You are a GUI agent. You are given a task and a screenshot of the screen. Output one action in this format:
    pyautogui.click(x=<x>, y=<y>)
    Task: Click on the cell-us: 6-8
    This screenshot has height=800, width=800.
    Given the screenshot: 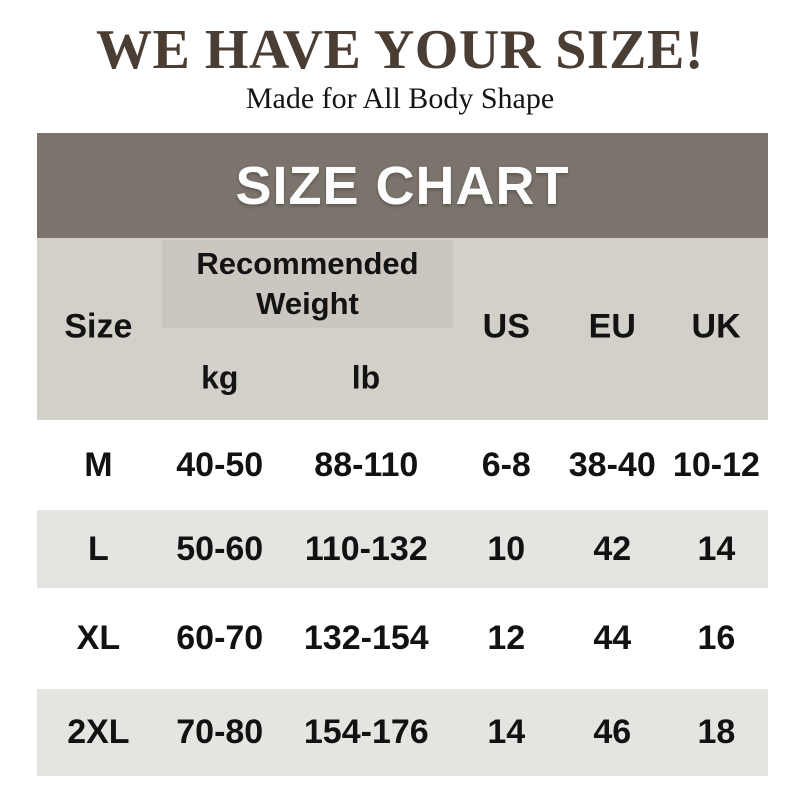 What is the action you would take?
    pyautogui.click(x=506, y=464)
    